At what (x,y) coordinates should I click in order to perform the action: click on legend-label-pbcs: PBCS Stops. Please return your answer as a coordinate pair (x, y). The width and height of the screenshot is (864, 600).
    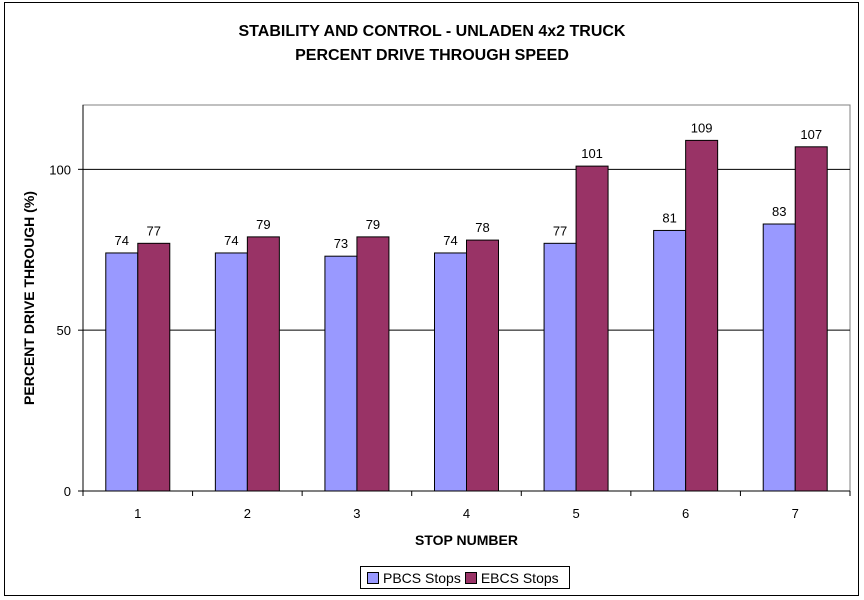
    Looking at the image, I should click on (422, 577).